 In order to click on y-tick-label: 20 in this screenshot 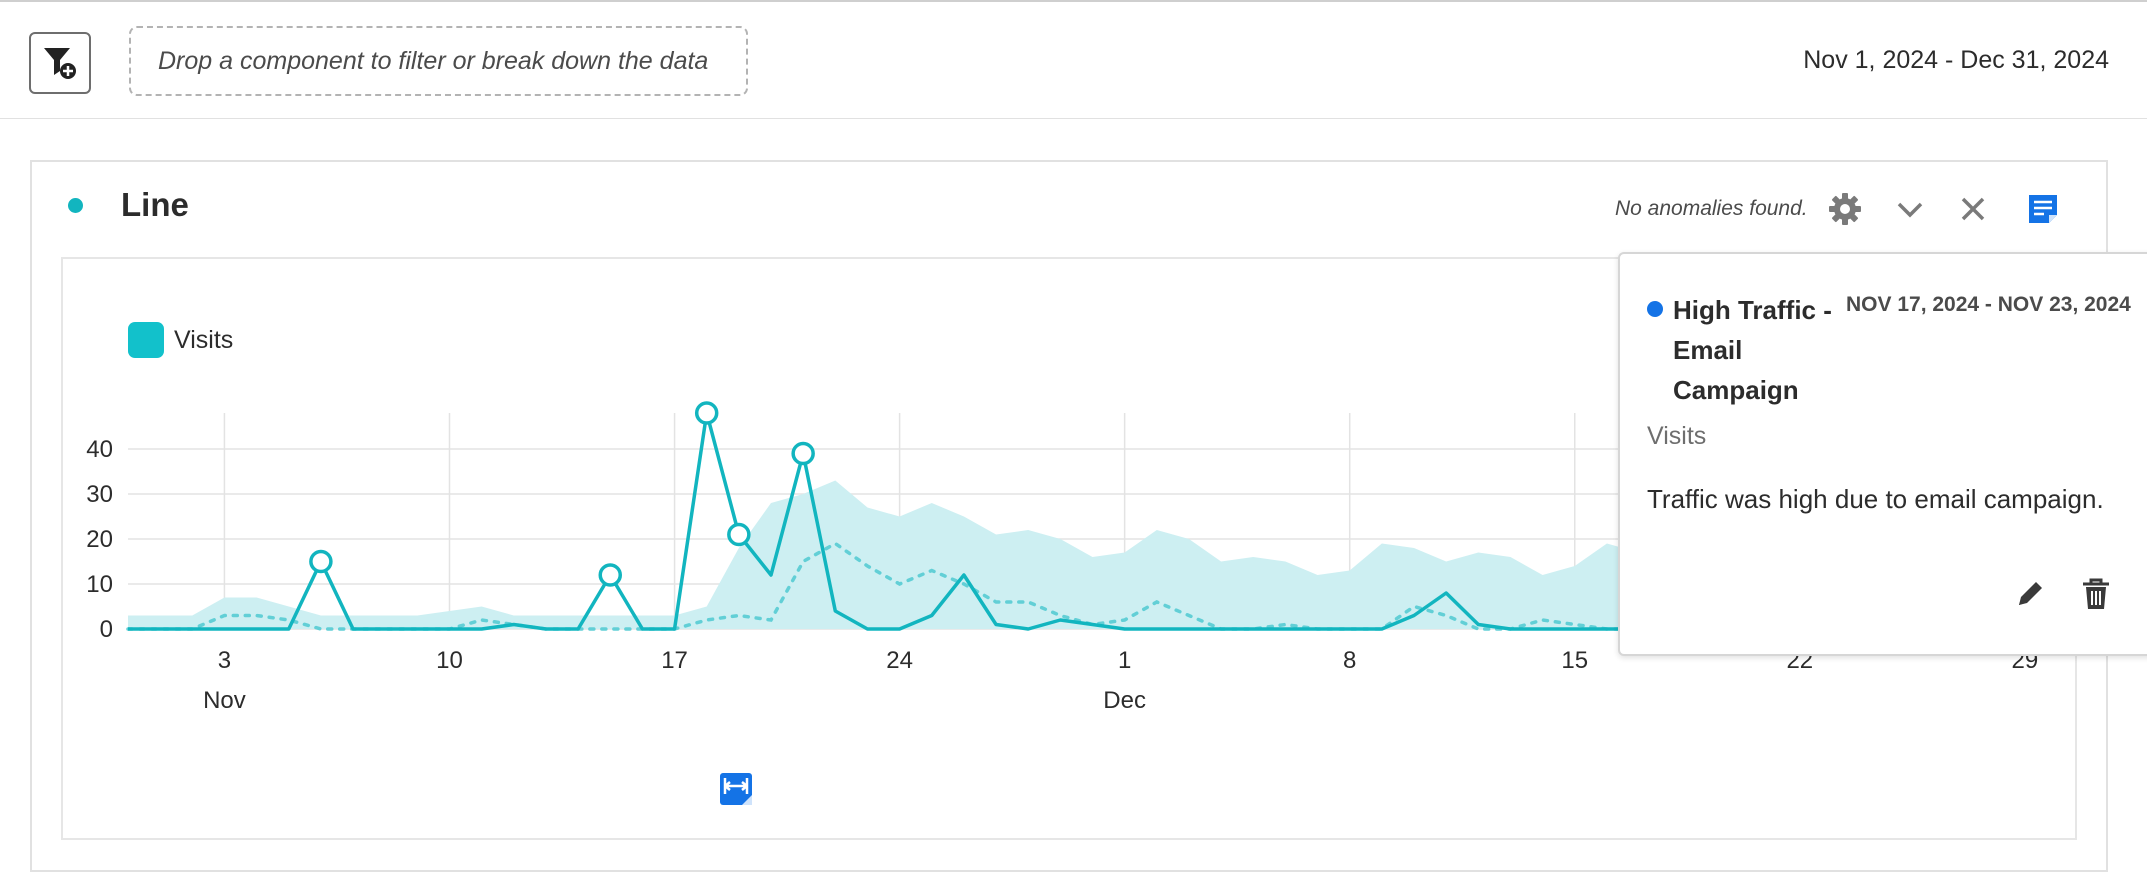, I will do `click(99, 539)`.